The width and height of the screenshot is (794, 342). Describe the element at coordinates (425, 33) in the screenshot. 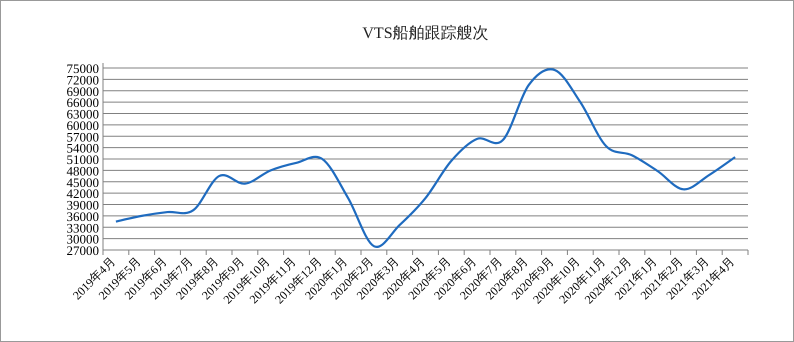

I see `chart-title: VTS船舶跟踪艘次` at that location.